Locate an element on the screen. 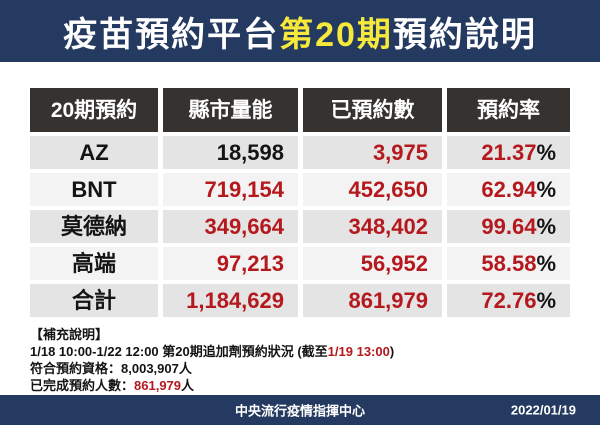 The height and width of the screenshot is (425, 600). reserved-cell: 56,952 is located at coordinates (372, 263).